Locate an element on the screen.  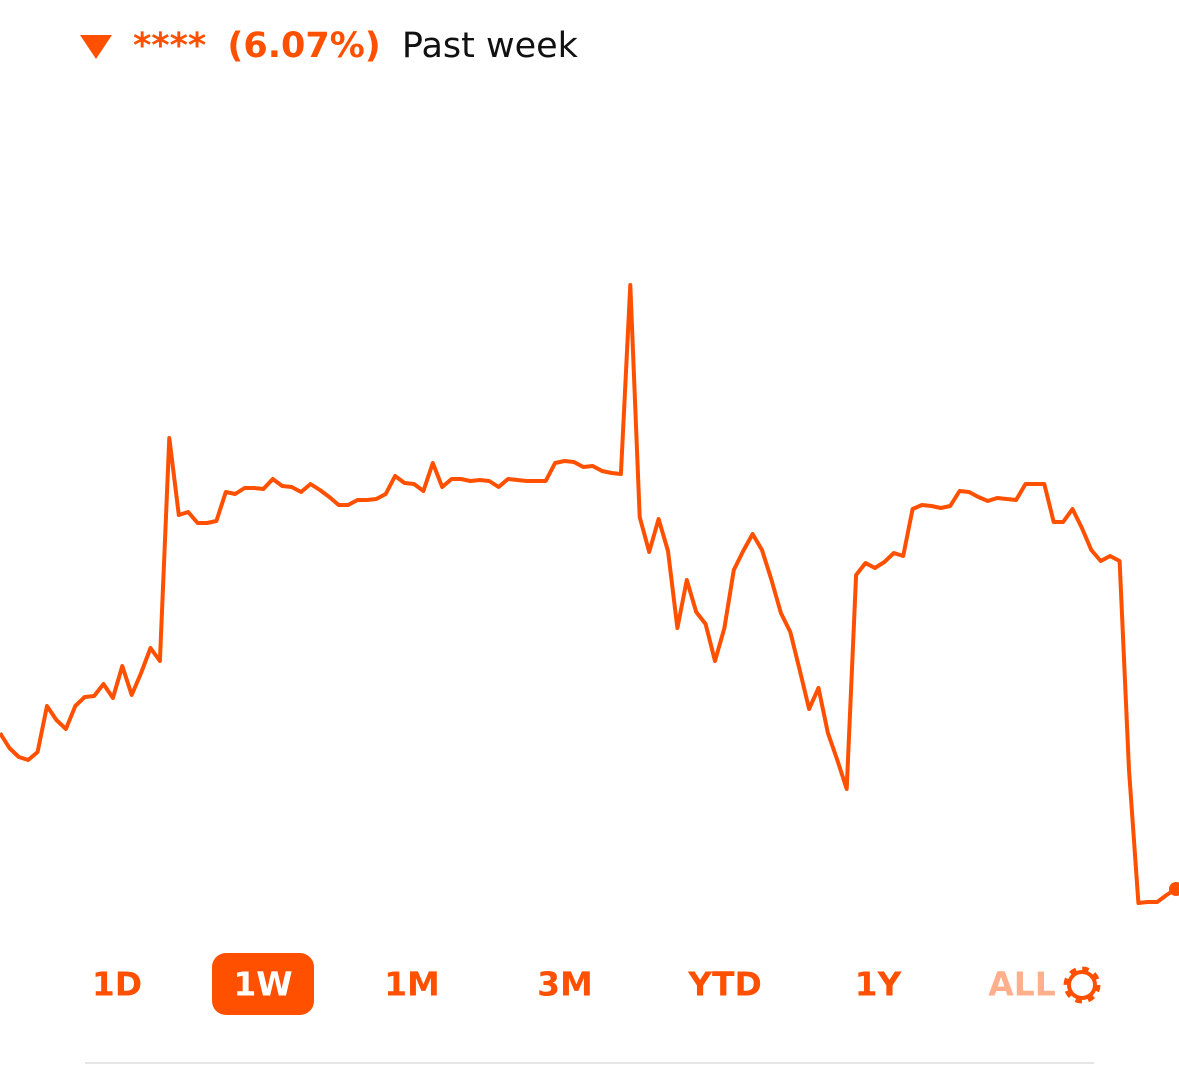
period: Past week is located at coordinates (490, 46).